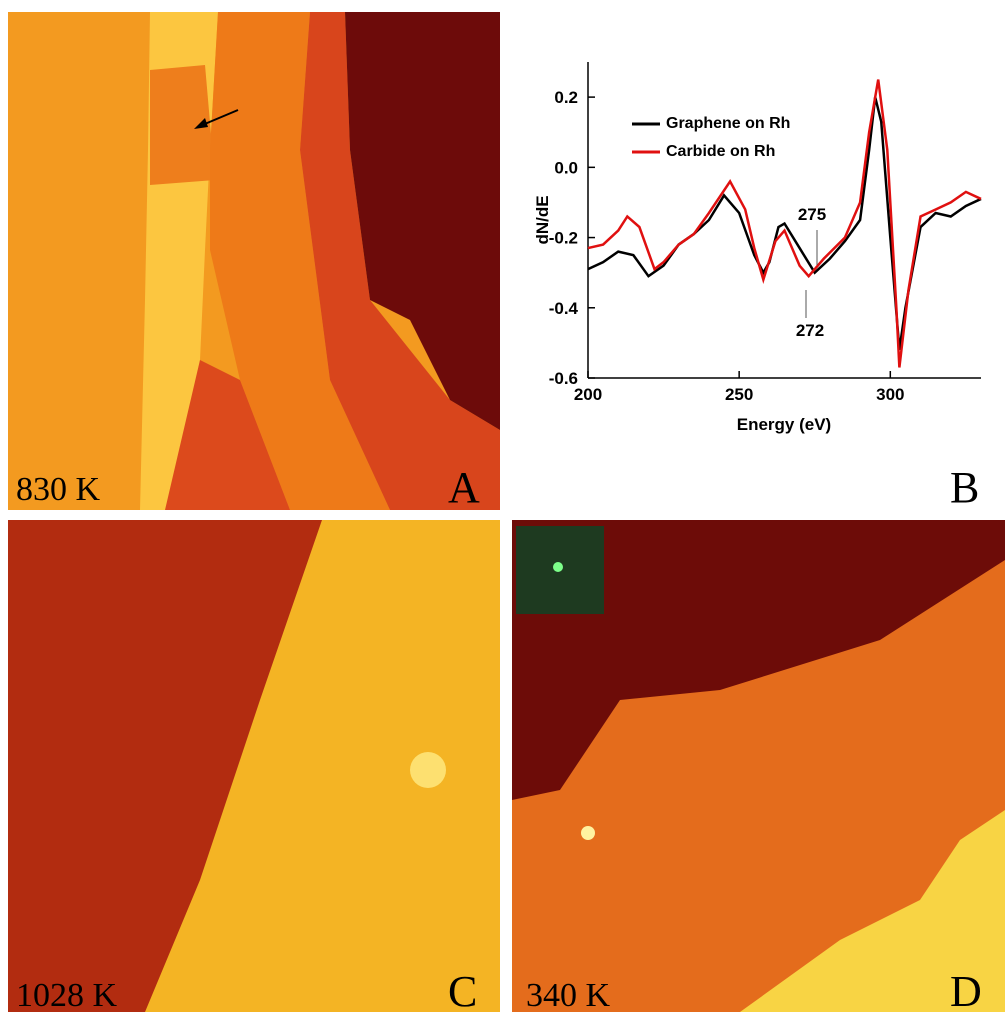  What do you see at coordinates (739, 394) in the screenshot?
I see `x-tick-label: 250` at bounding box center [739, 394].